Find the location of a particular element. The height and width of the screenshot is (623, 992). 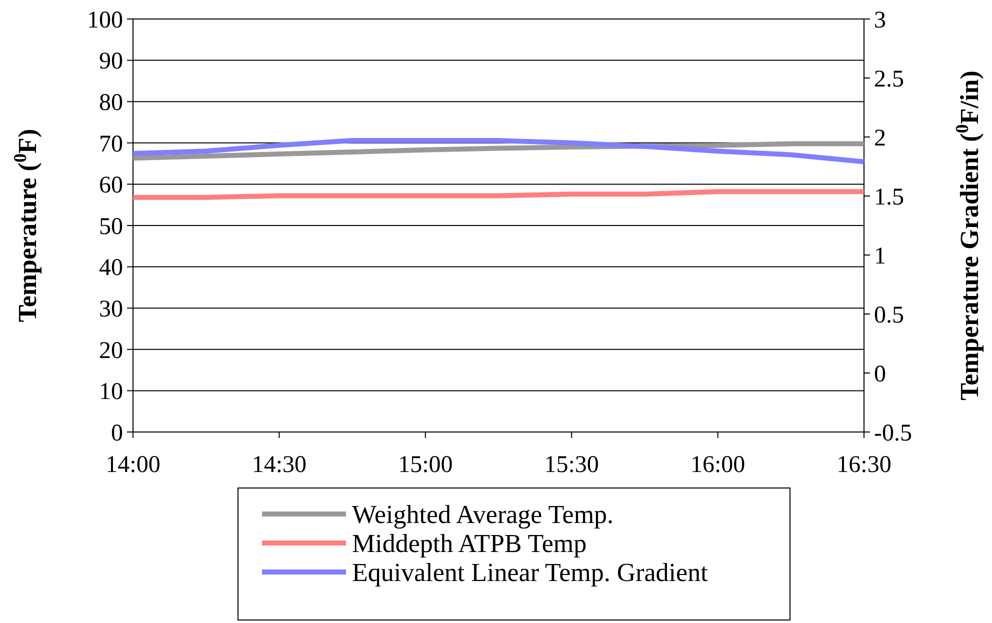

x-tick-label: 16:00 is located at coordinates (718, 465).